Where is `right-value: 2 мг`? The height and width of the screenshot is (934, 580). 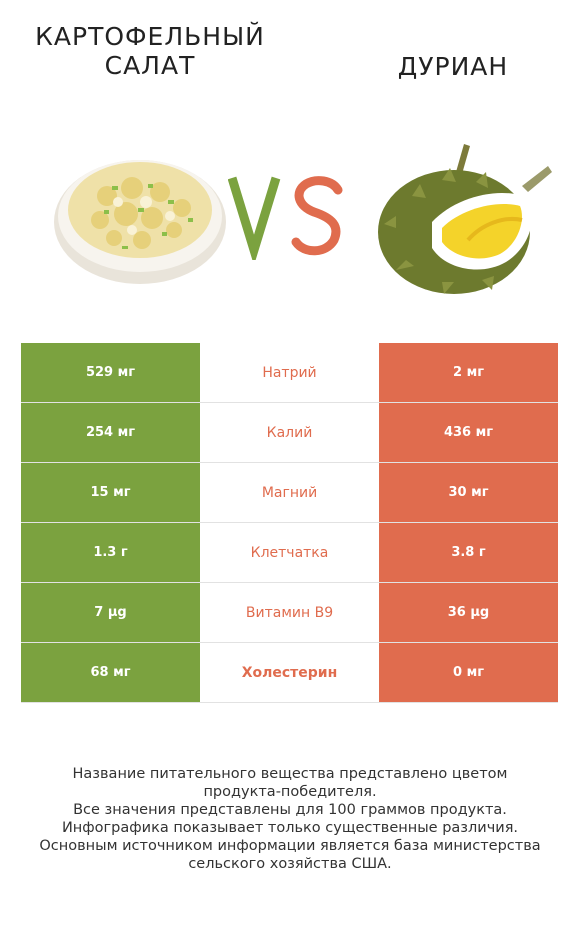
right-value: 2 мг is located at coordinates (468, 372).